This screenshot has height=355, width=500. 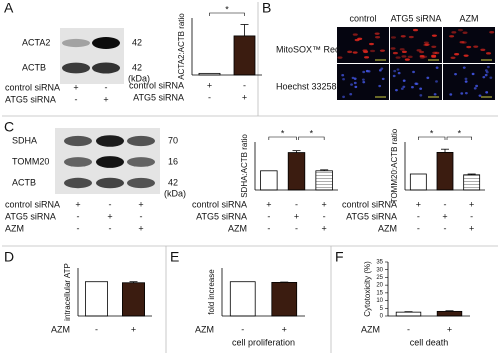 What do you see at coordinates (92, 56) in the screenshot?
I see `blot-background` at bounding box center [92, 56].